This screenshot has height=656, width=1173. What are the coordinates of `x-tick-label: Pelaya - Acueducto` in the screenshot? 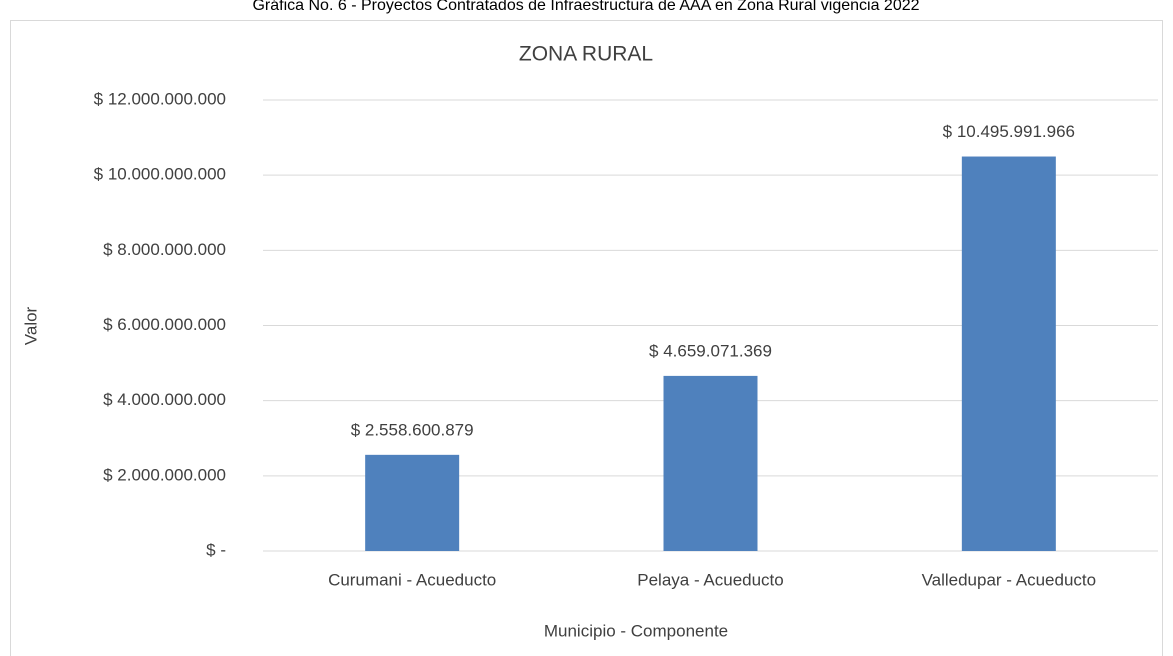 It's located at (710, 579).